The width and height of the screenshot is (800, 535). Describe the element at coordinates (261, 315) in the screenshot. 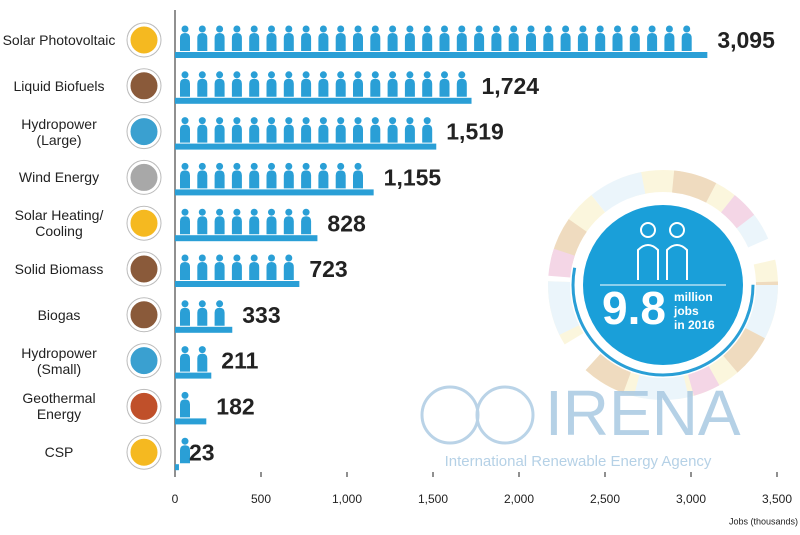

I see `value-label: 333` at that location.